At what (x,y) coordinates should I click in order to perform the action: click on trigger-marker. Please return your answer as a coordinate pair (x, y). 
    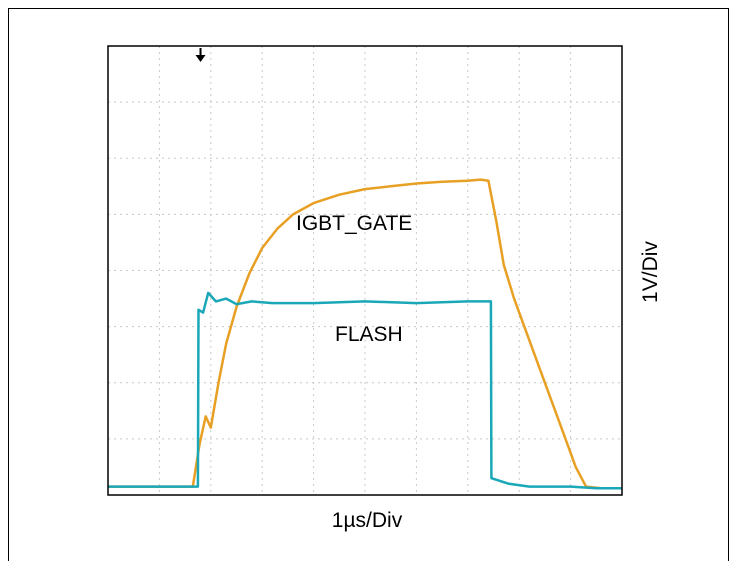
    Looking at the image, I should click on (200, 55).